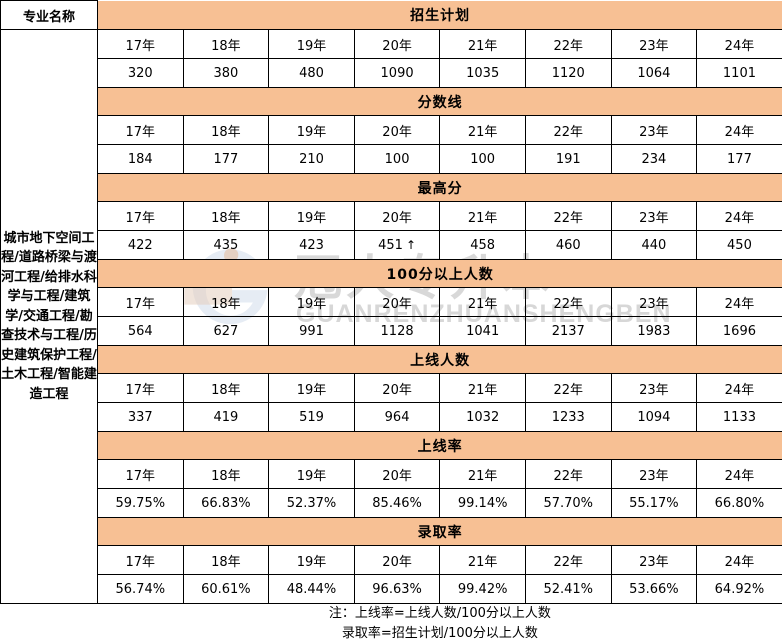 This screenshot has width=782, height=644. I want to click on data-cell: 57.70%, so click(568, 503).